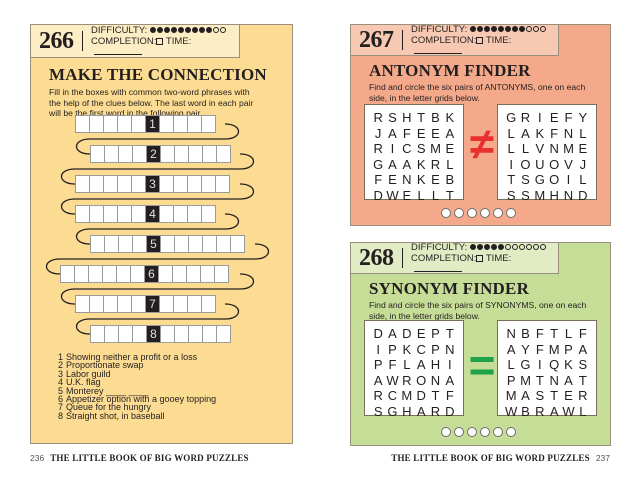 This screenshot has height=480, width=640. What do you see at coordinates (525, 333) in the screenshot?
I see `grid-letter: B` at bounding box center [525, 333].